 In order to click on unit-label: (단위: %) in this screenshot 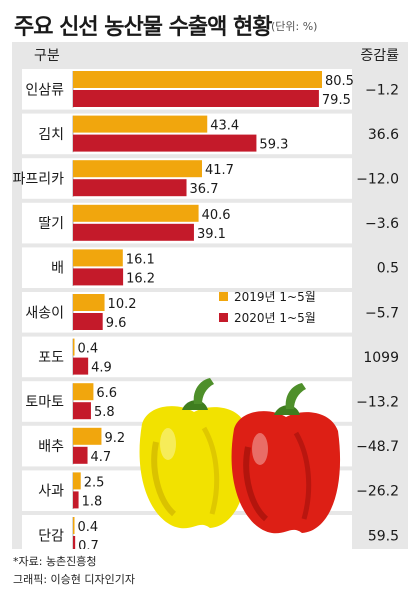, I will do `click(294, 26)`.